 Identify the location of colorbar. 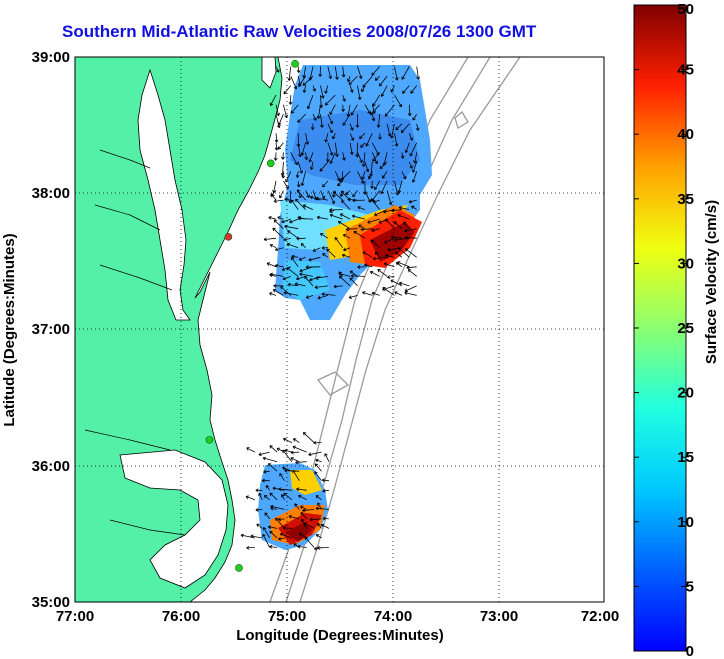
(660, 328).